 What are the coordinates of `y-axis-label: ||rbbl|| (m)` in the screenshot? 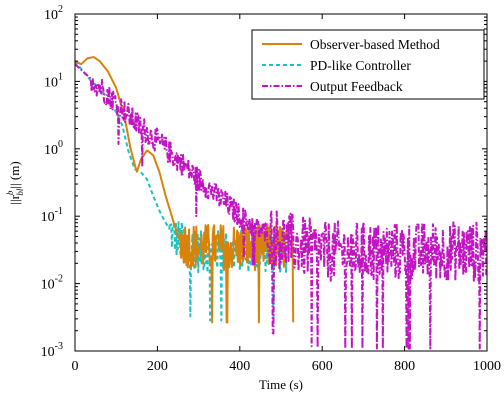 It's located at (15, 182).